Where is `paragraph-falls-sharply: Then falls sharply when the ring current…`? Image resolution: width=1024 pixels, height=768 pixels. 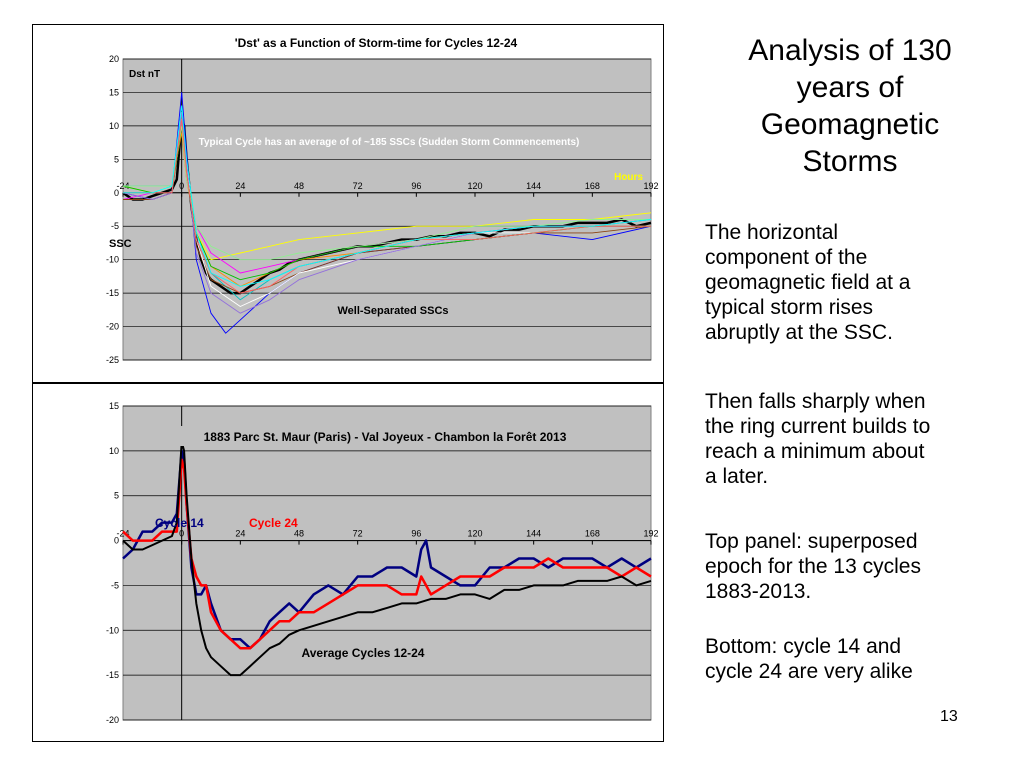 paragraph-falls-sharply: Then falls sharply when the ring current… is located at coordinates (855, 439).